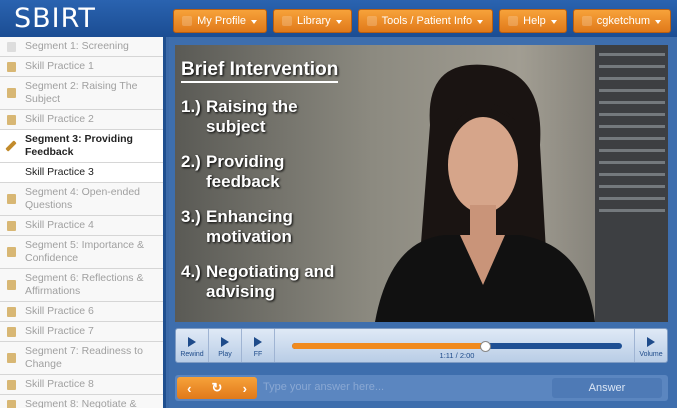  Describe the element at coordinates (191, 216) in the screenshot. I see `point-number: 3.)` at that location.